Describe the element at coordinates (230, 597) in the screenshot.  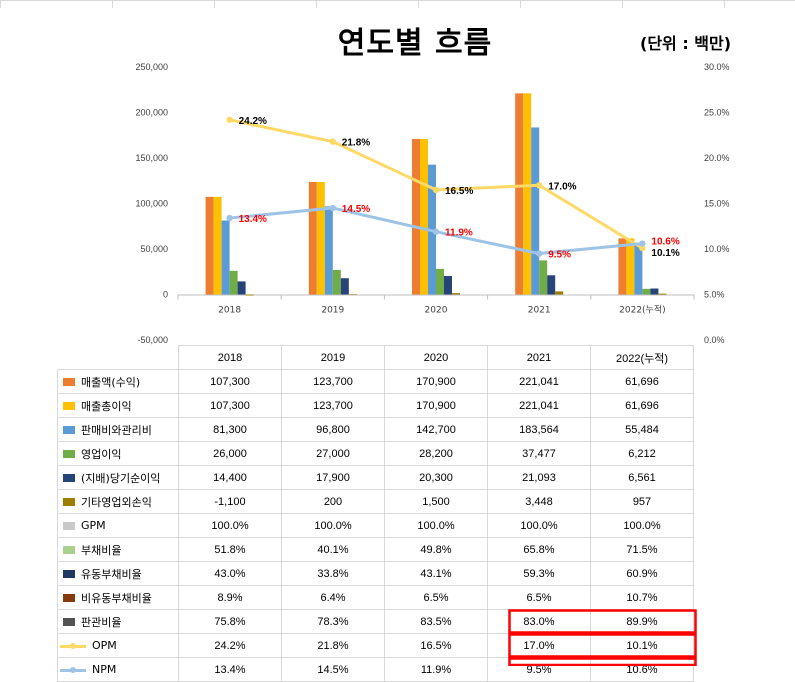
I see `table-cell: 8.9%` at that location.